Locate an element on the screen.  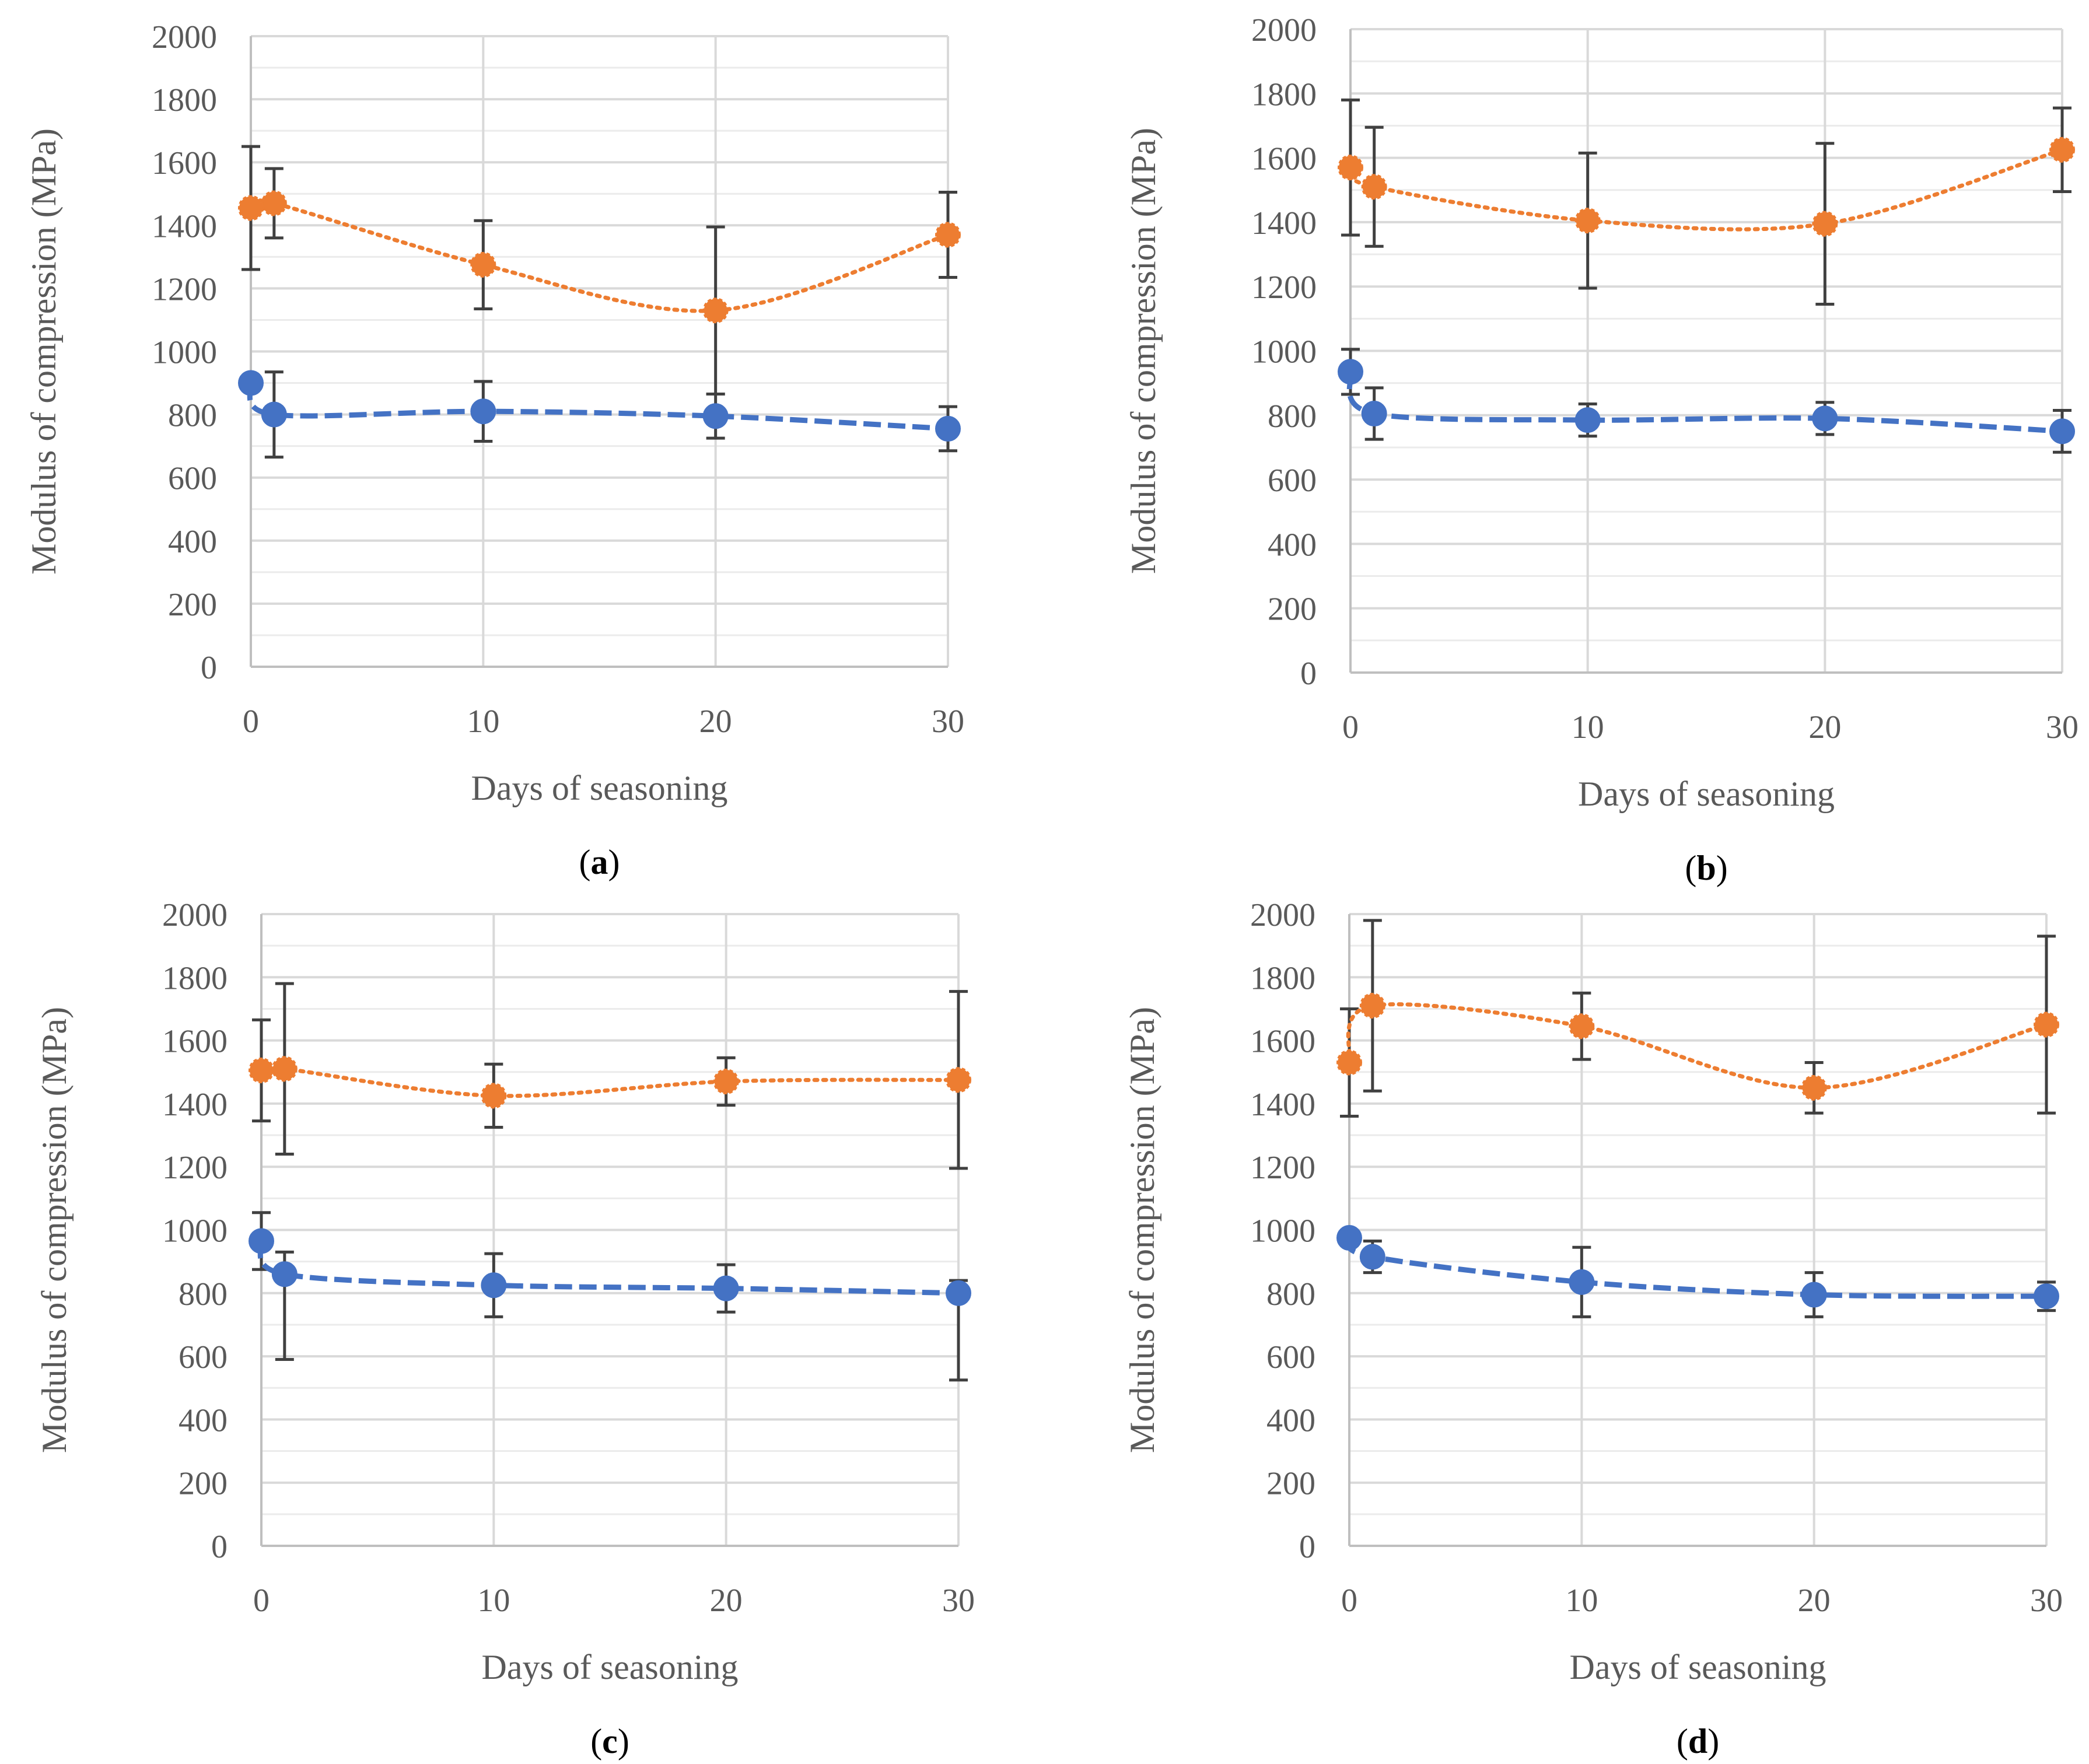
chart-d-caption-open: ( is located at coordinates (1682, 1741).